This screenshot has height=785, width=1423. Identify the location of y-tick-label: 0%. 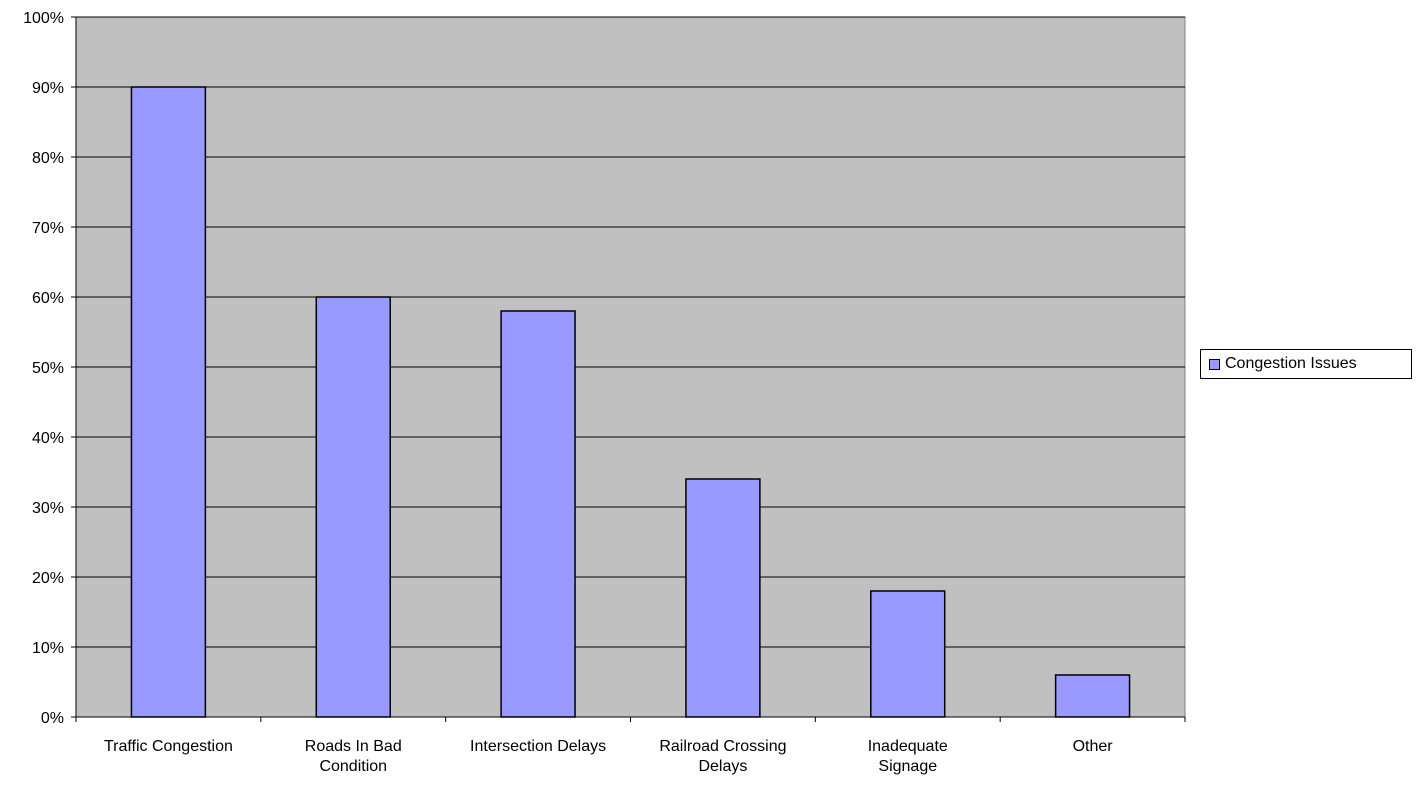
(52, 718).